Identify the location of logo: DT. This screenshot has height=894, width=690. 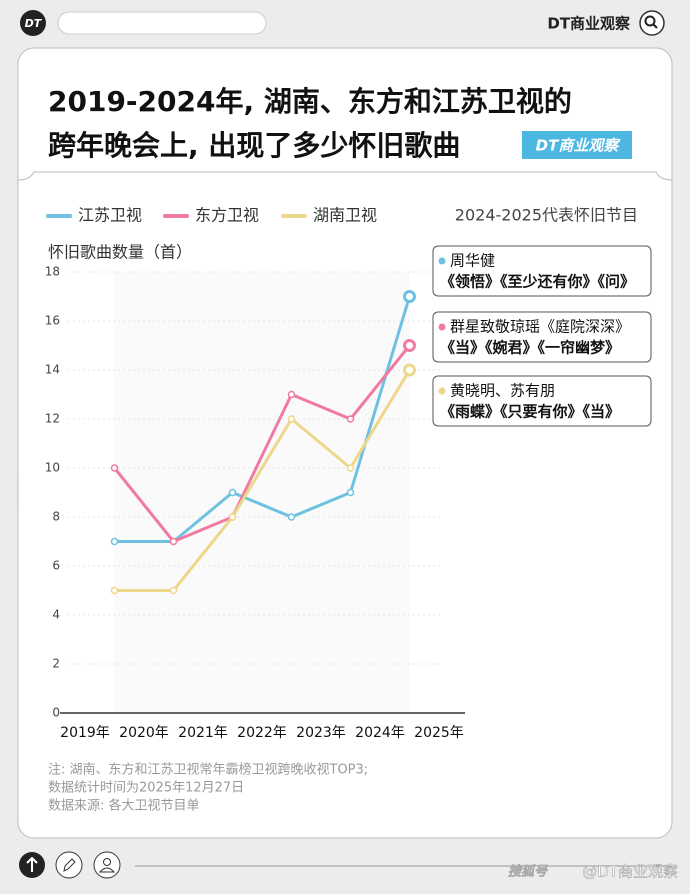
(34, 23).